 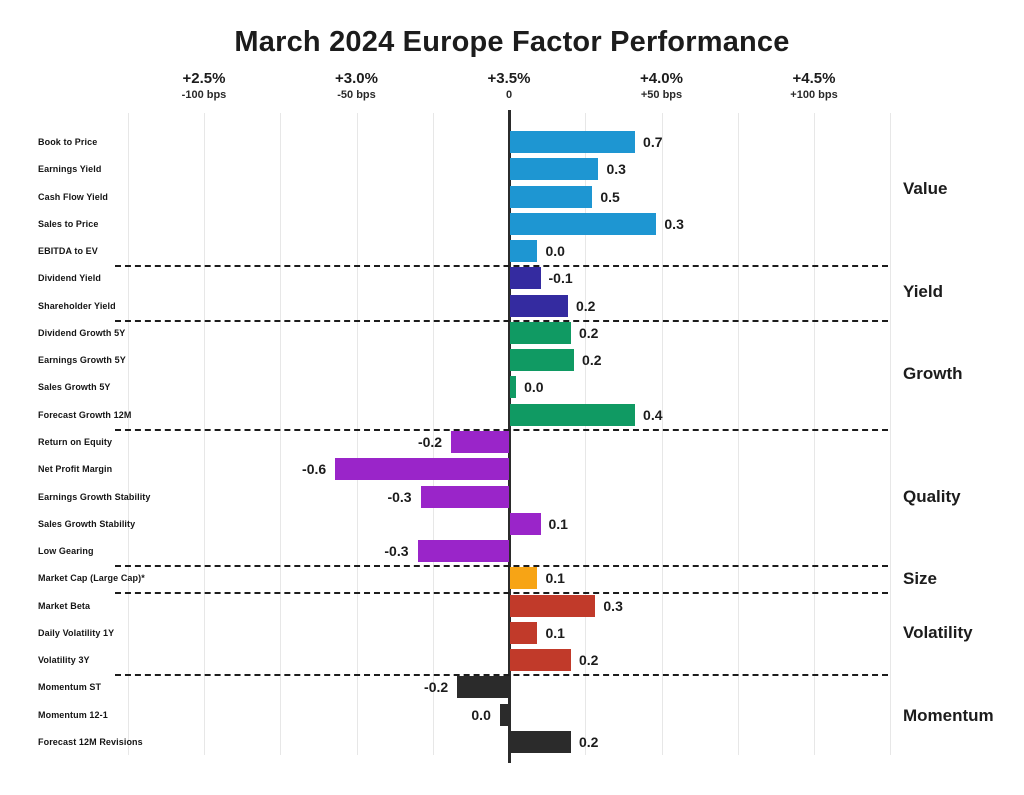 I want to click on bar-value-label: 0.5, so click(x=610, y=196).